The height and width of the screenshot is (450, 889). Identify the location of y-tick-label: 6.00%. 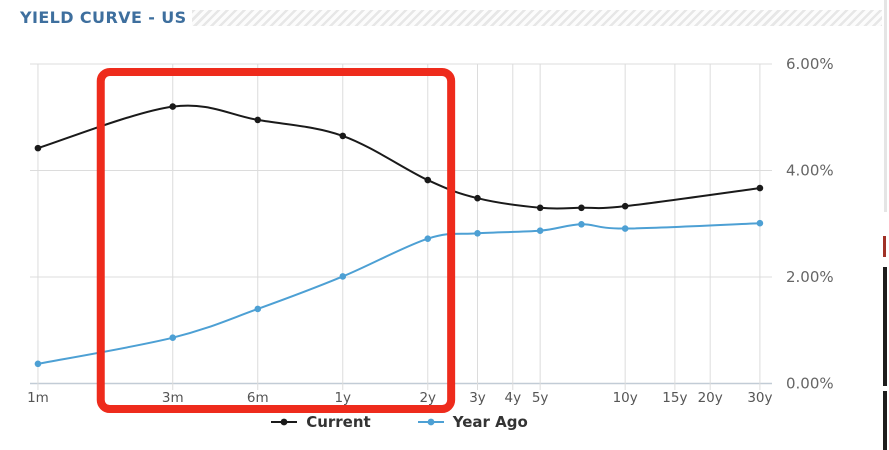
(810, 64).